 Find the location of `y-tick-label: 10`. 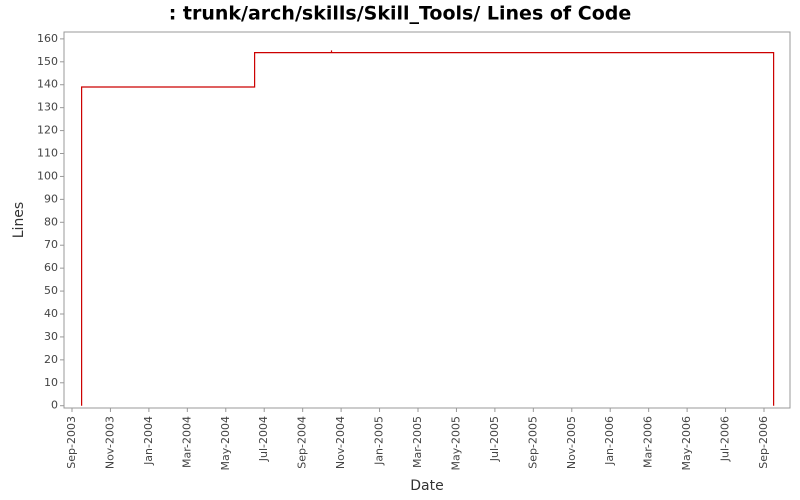

y-tick-label: 10 is located at coordinates (51, 382).